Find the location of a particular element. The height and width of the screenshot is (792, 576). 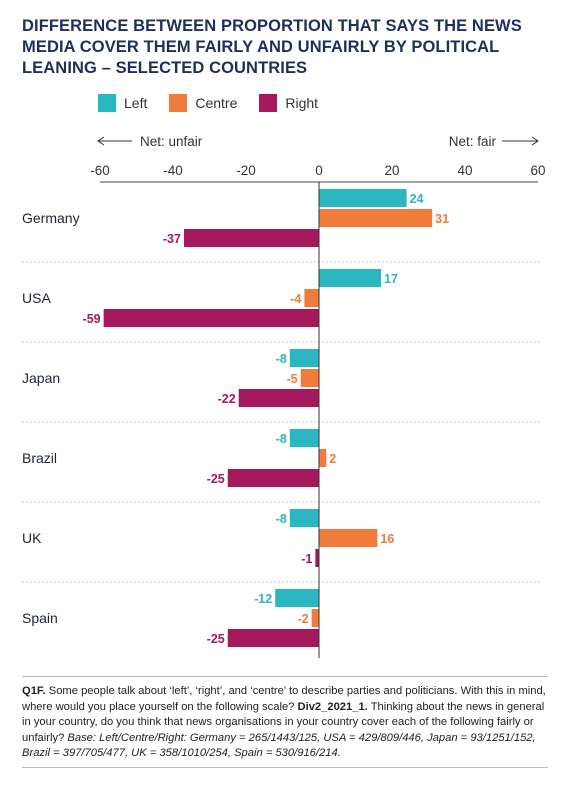

footnote-top-divider is located at coordinates (285, 676).